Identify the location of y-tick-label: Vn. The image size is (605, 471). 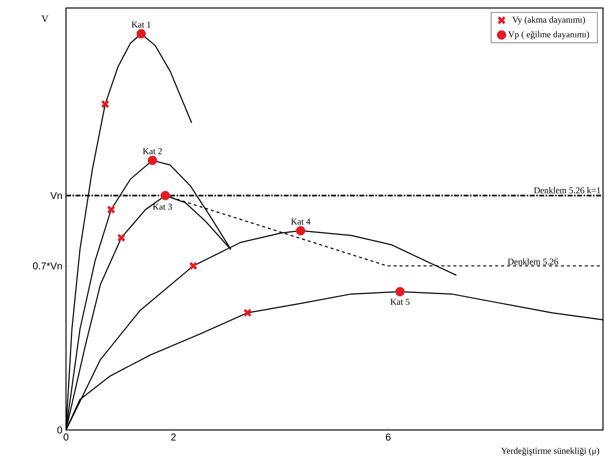
(56, 195).